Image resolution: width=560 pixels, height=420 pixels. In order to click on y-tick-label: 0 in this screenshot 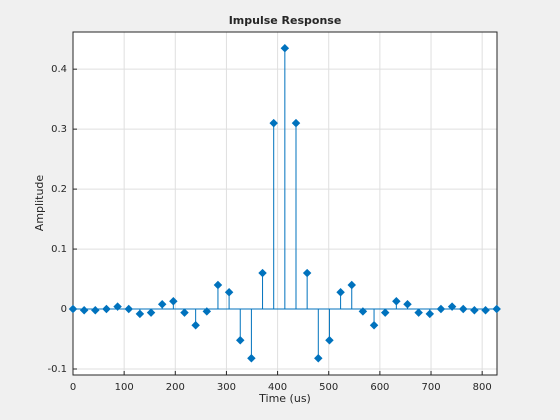, I will do `click(64, 309)`.